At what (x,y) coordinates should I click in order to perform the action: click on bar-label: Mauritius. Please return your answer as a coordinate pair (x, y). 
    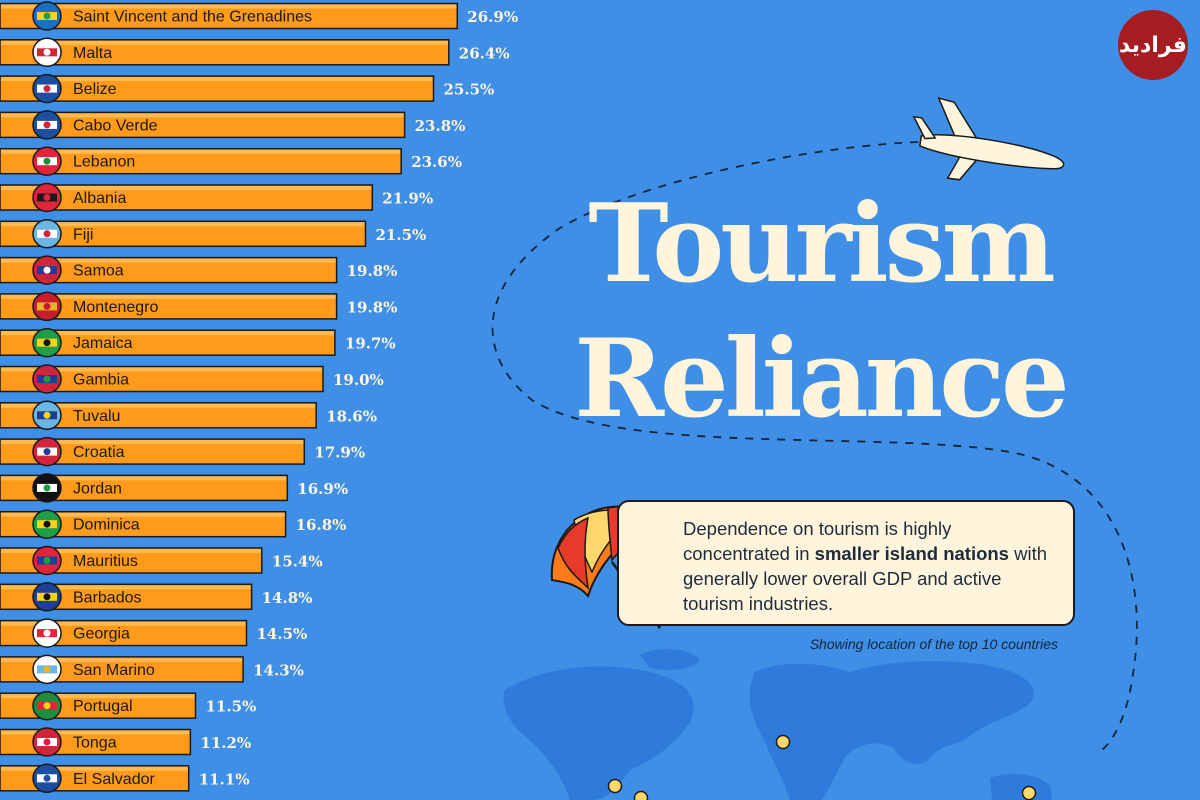
    Looking at the image, I should click on (105, 561).